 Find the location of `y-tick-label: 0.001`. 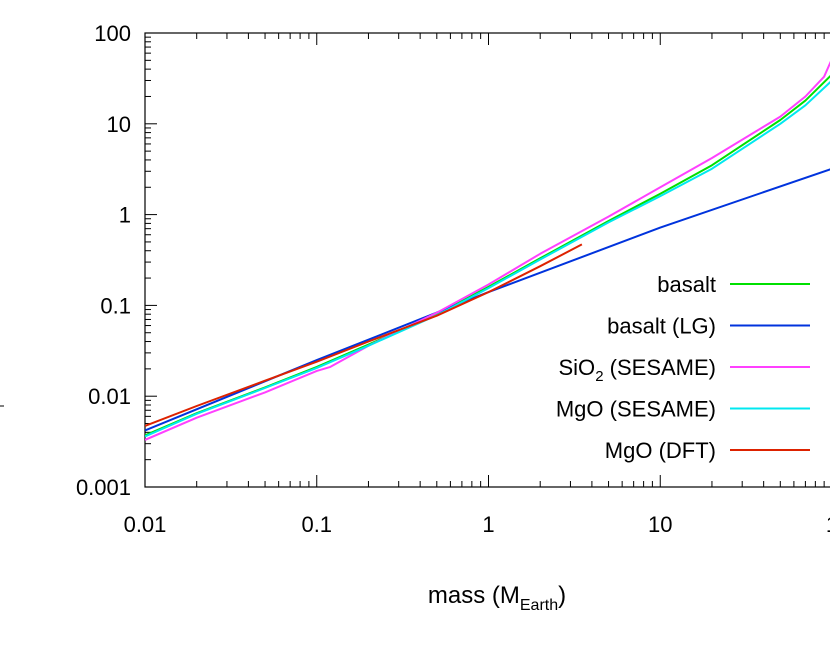

y-tick-label: 0.001 is located at coordinates (103, 487).